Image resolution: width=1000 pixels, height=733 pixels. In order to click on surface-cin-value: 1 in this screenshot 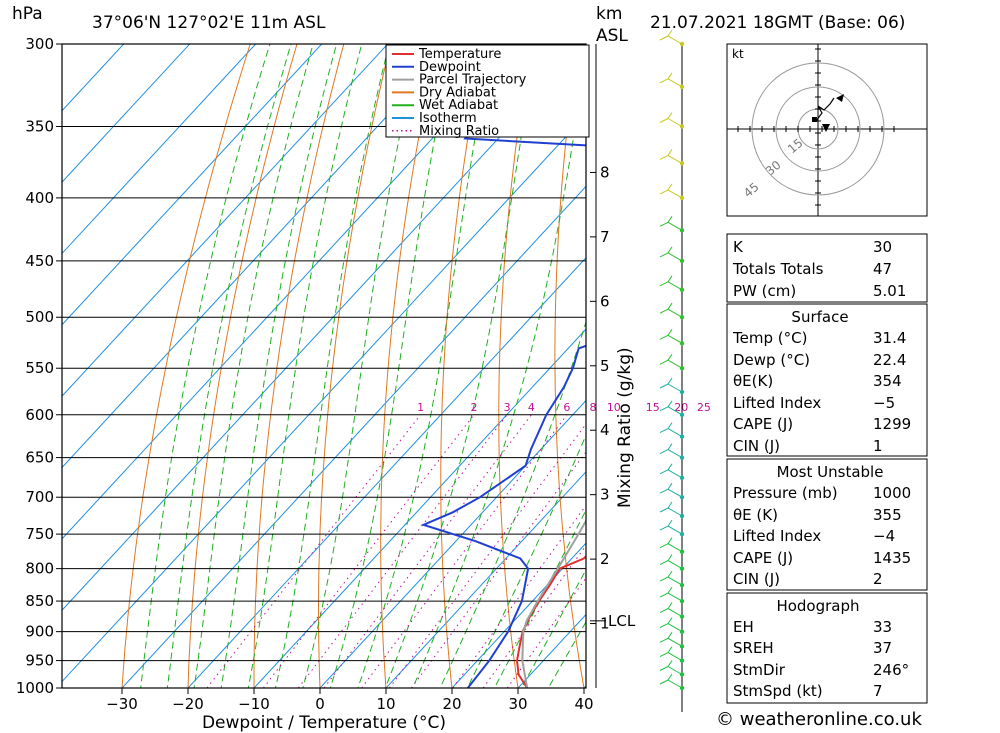, I will do `click(878, 446)`.